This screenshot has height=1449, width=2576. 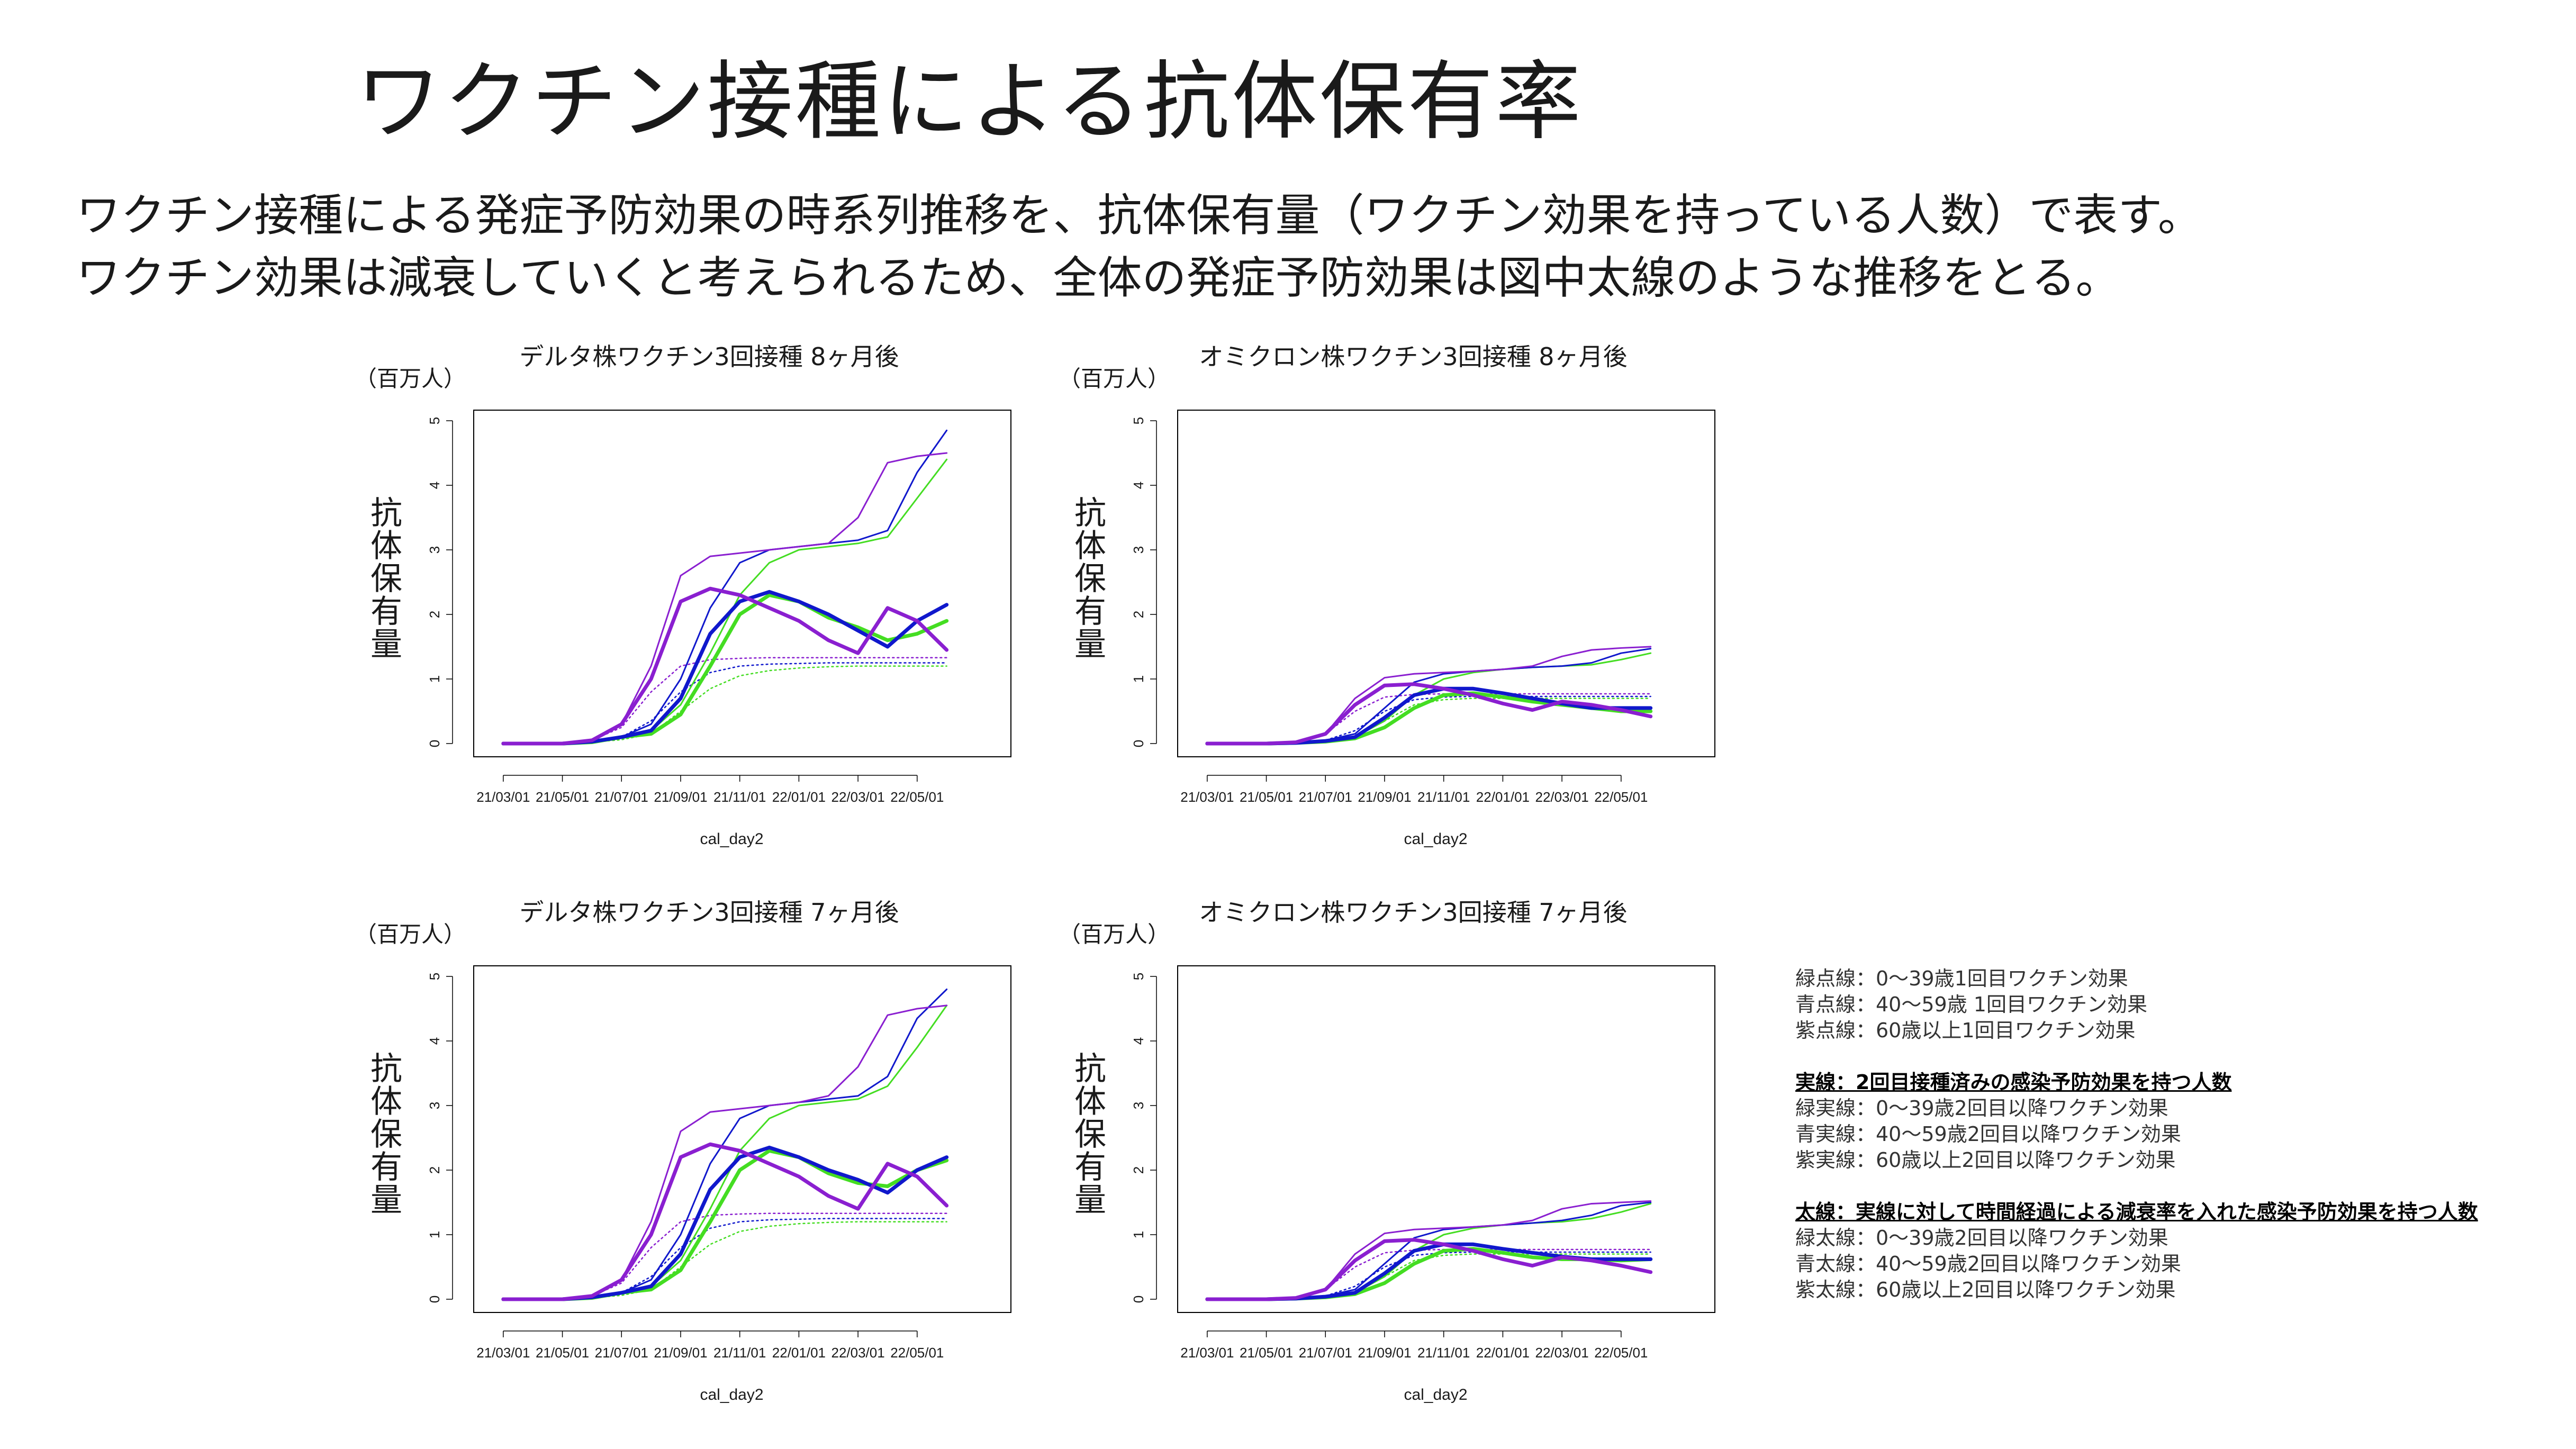 What do you see at coordinates (1413, 912) in the screenshot?
I see `chart-title: オミクロン株ワクチン3回接種 7ヶ月後` at bounding box center [1413, 912].